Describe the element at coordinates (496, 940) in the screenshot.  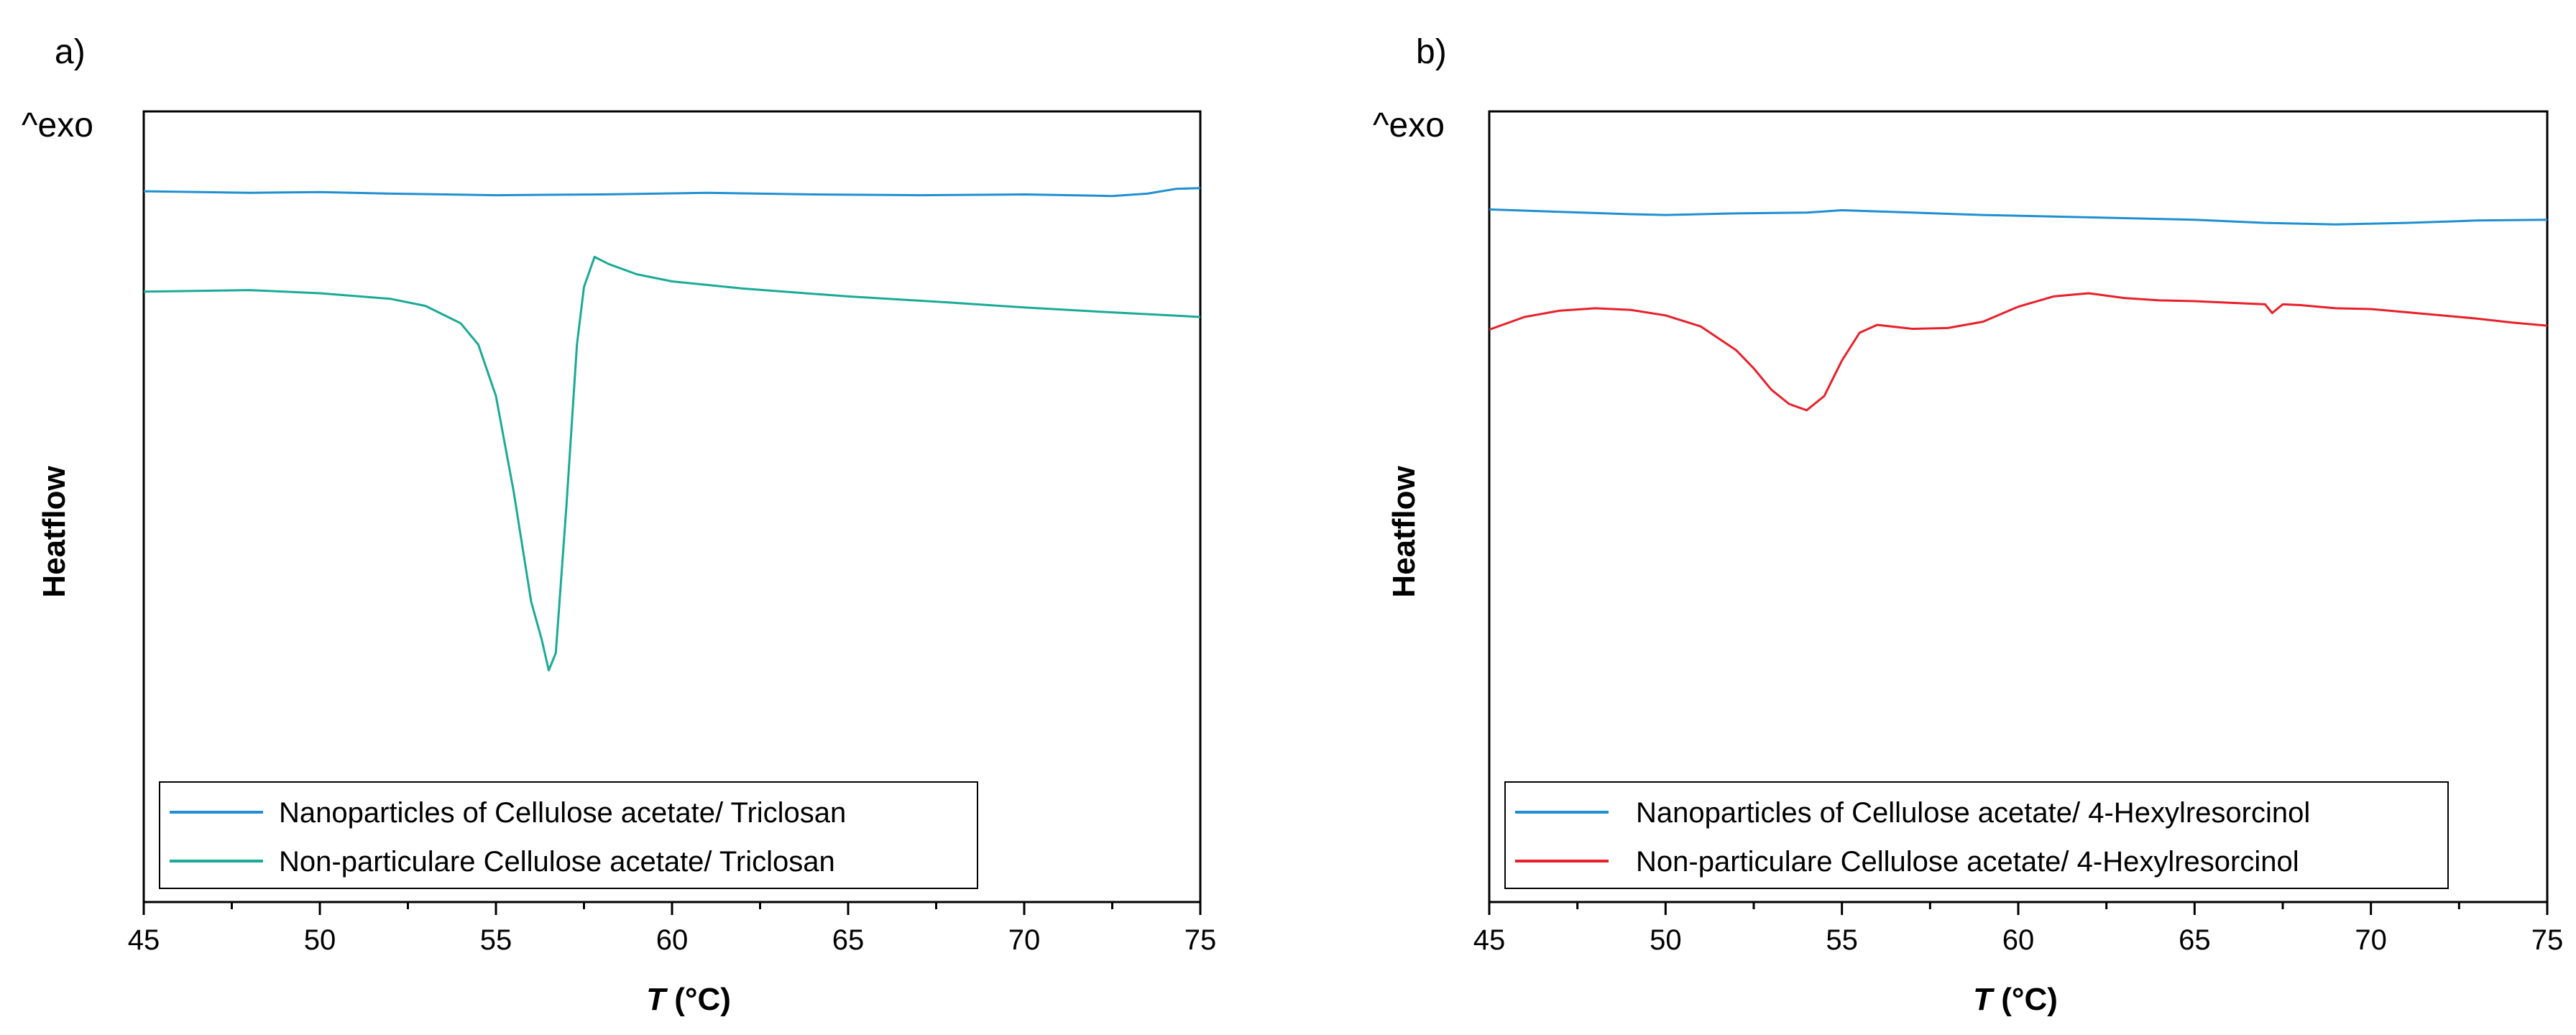
I see `x-tick-label-a-2: 55` at that location.